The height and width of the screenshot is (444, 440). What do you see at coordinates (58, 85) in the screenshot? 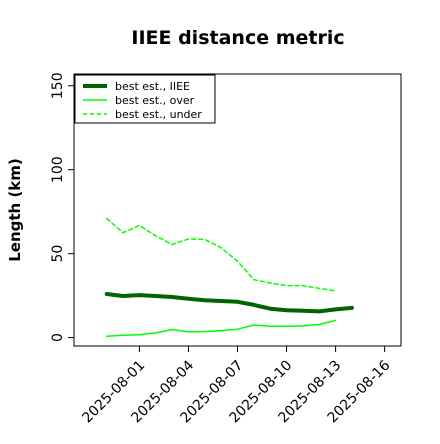
I see `y-tick-label: 150` at bounding box center [58, 85].